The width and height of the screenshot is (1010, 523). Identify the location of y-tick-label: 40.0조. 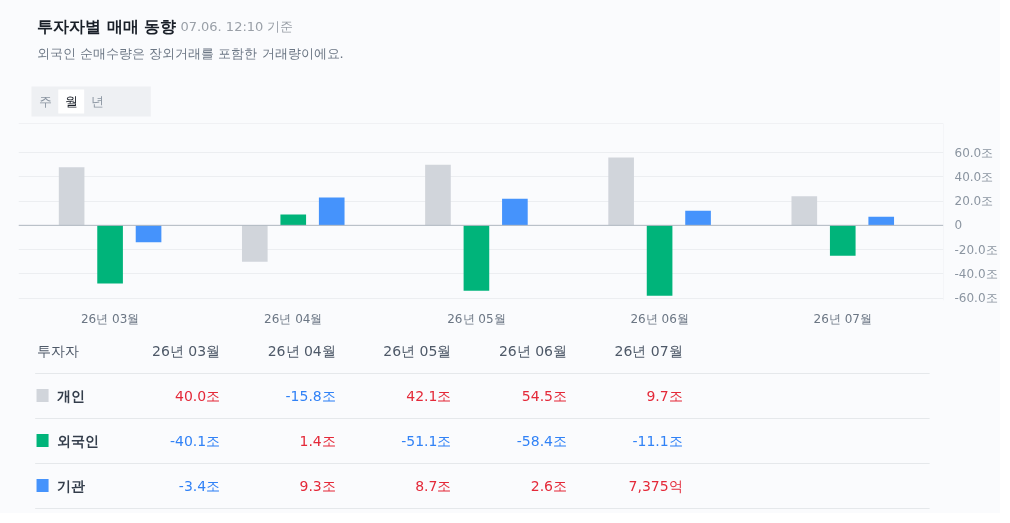
(974, 176).